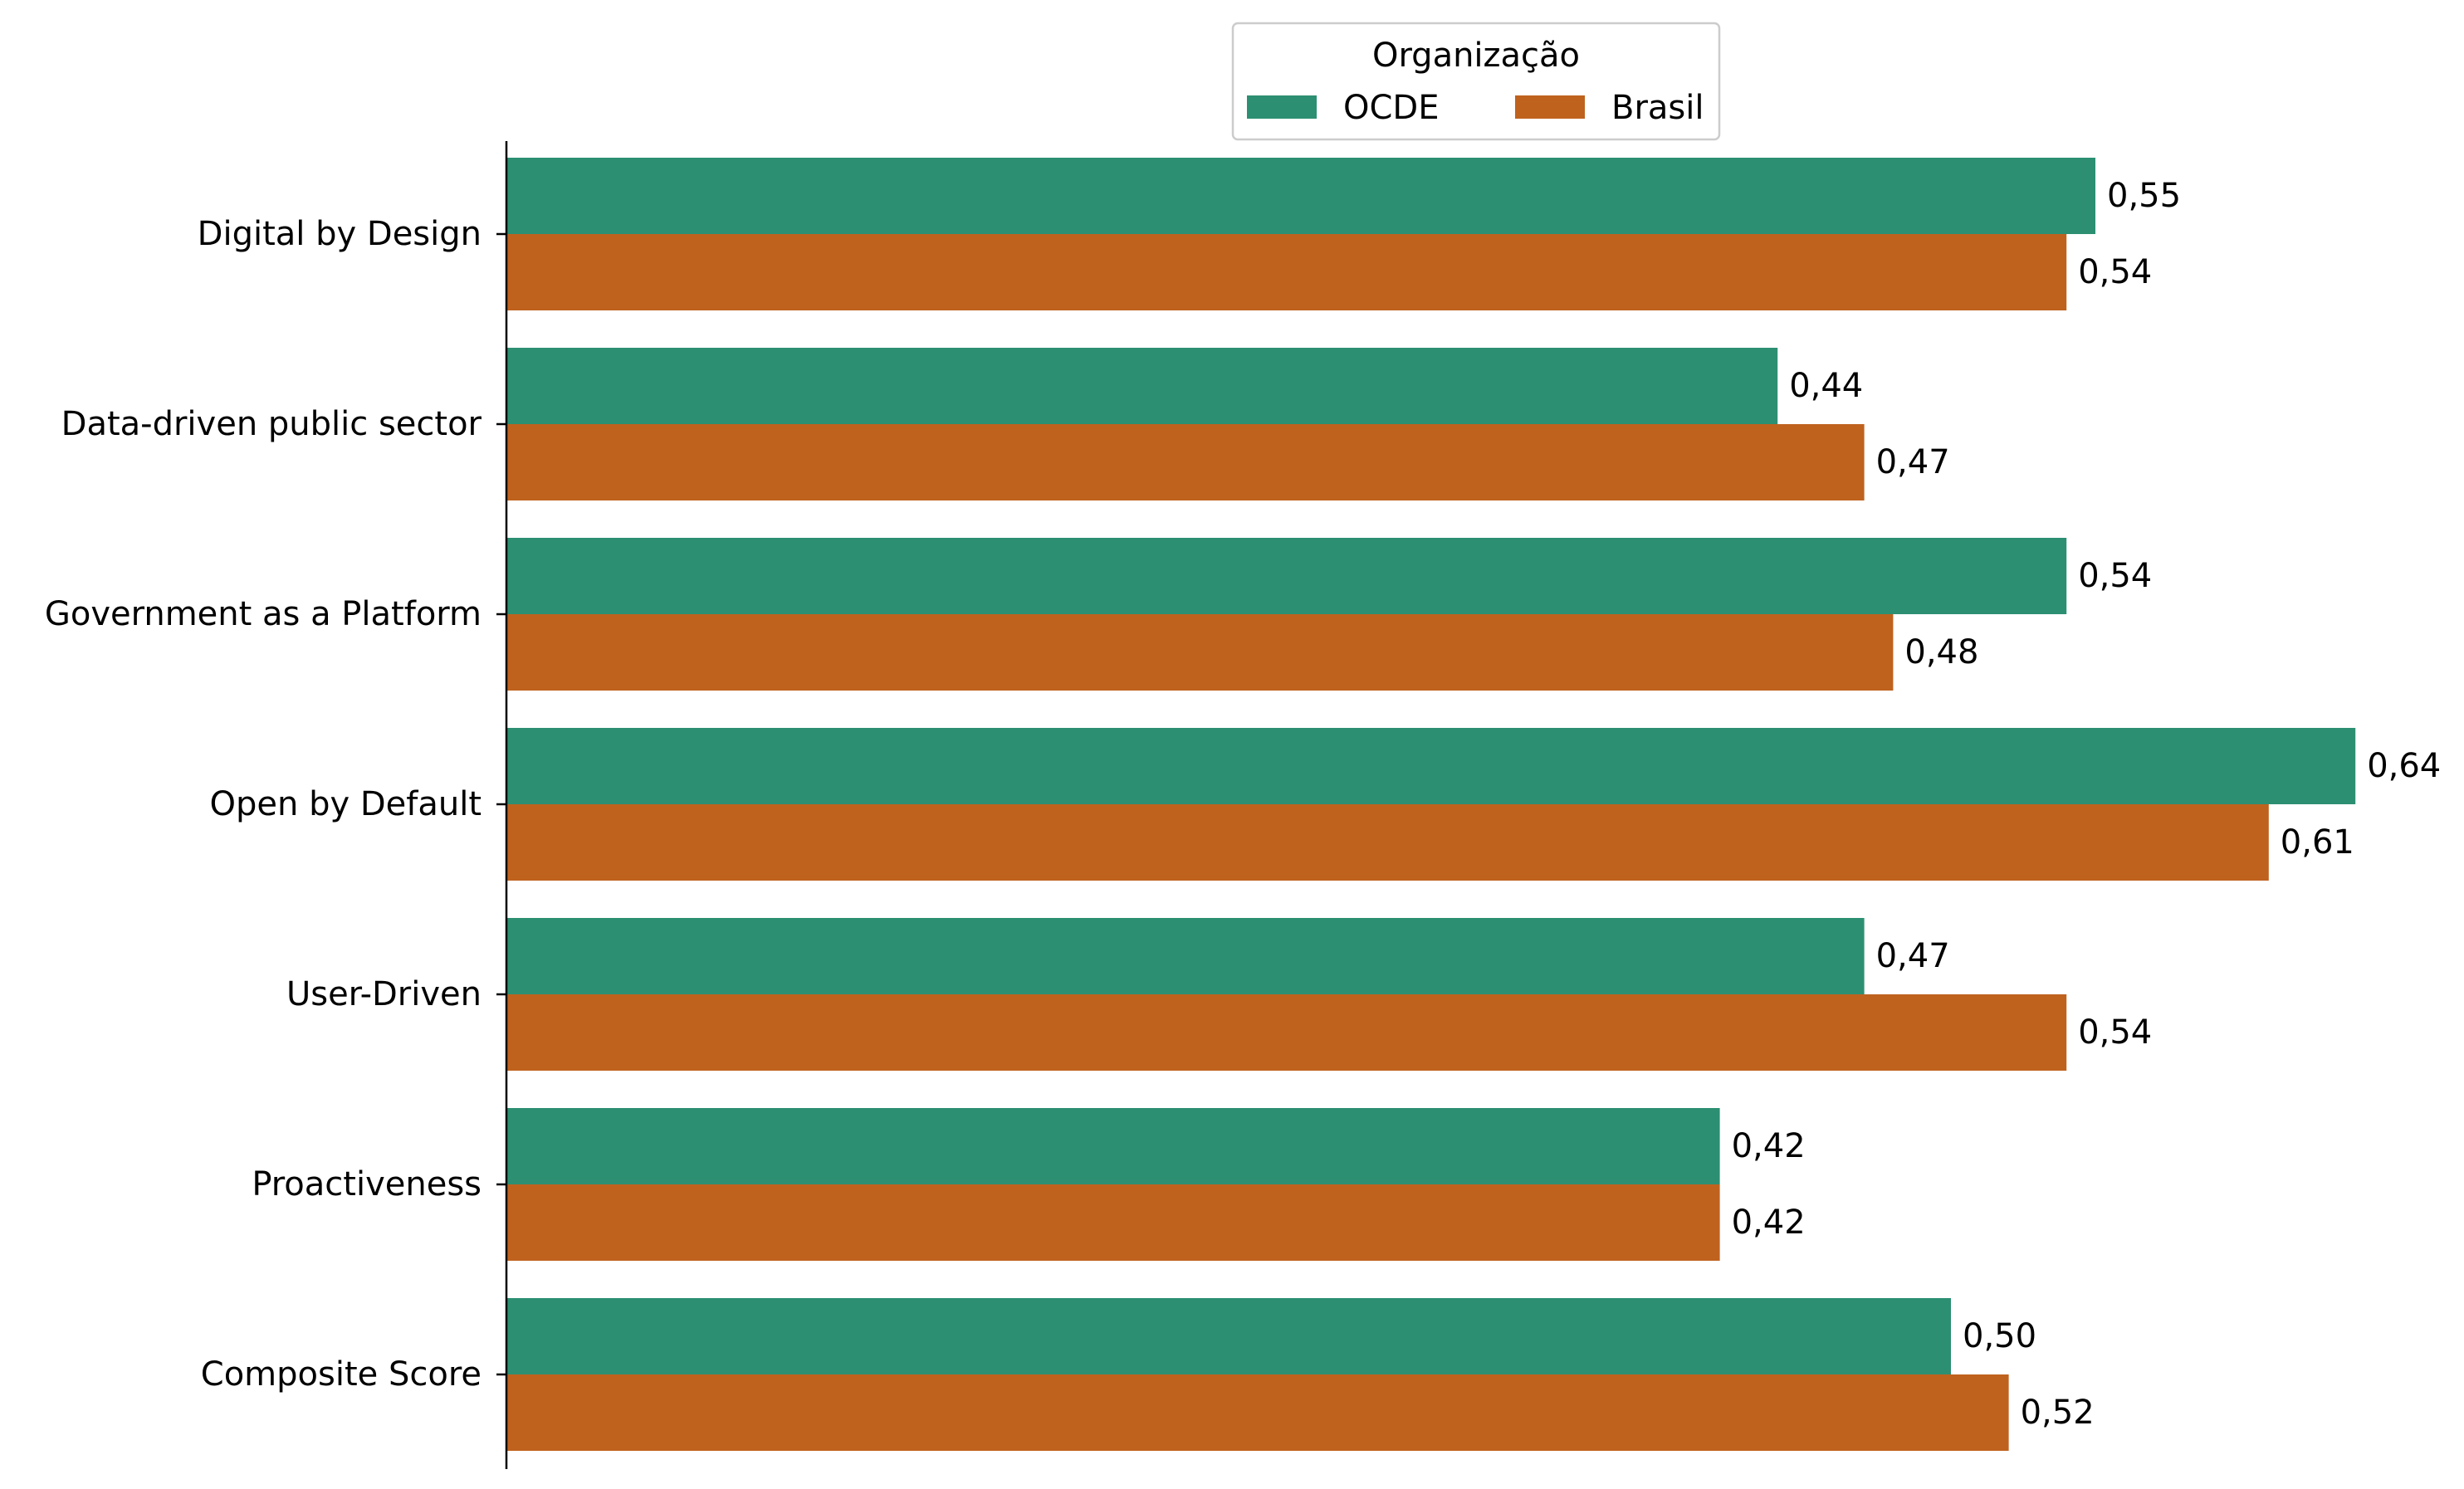 The width and height of the screenshot is (2464, 1489). What do you see at coordinates (1941, 652) in the screenshot?
I see `data-label-brasil-government-as-a-platform: 0,48` at bounding box center [1941, 652].